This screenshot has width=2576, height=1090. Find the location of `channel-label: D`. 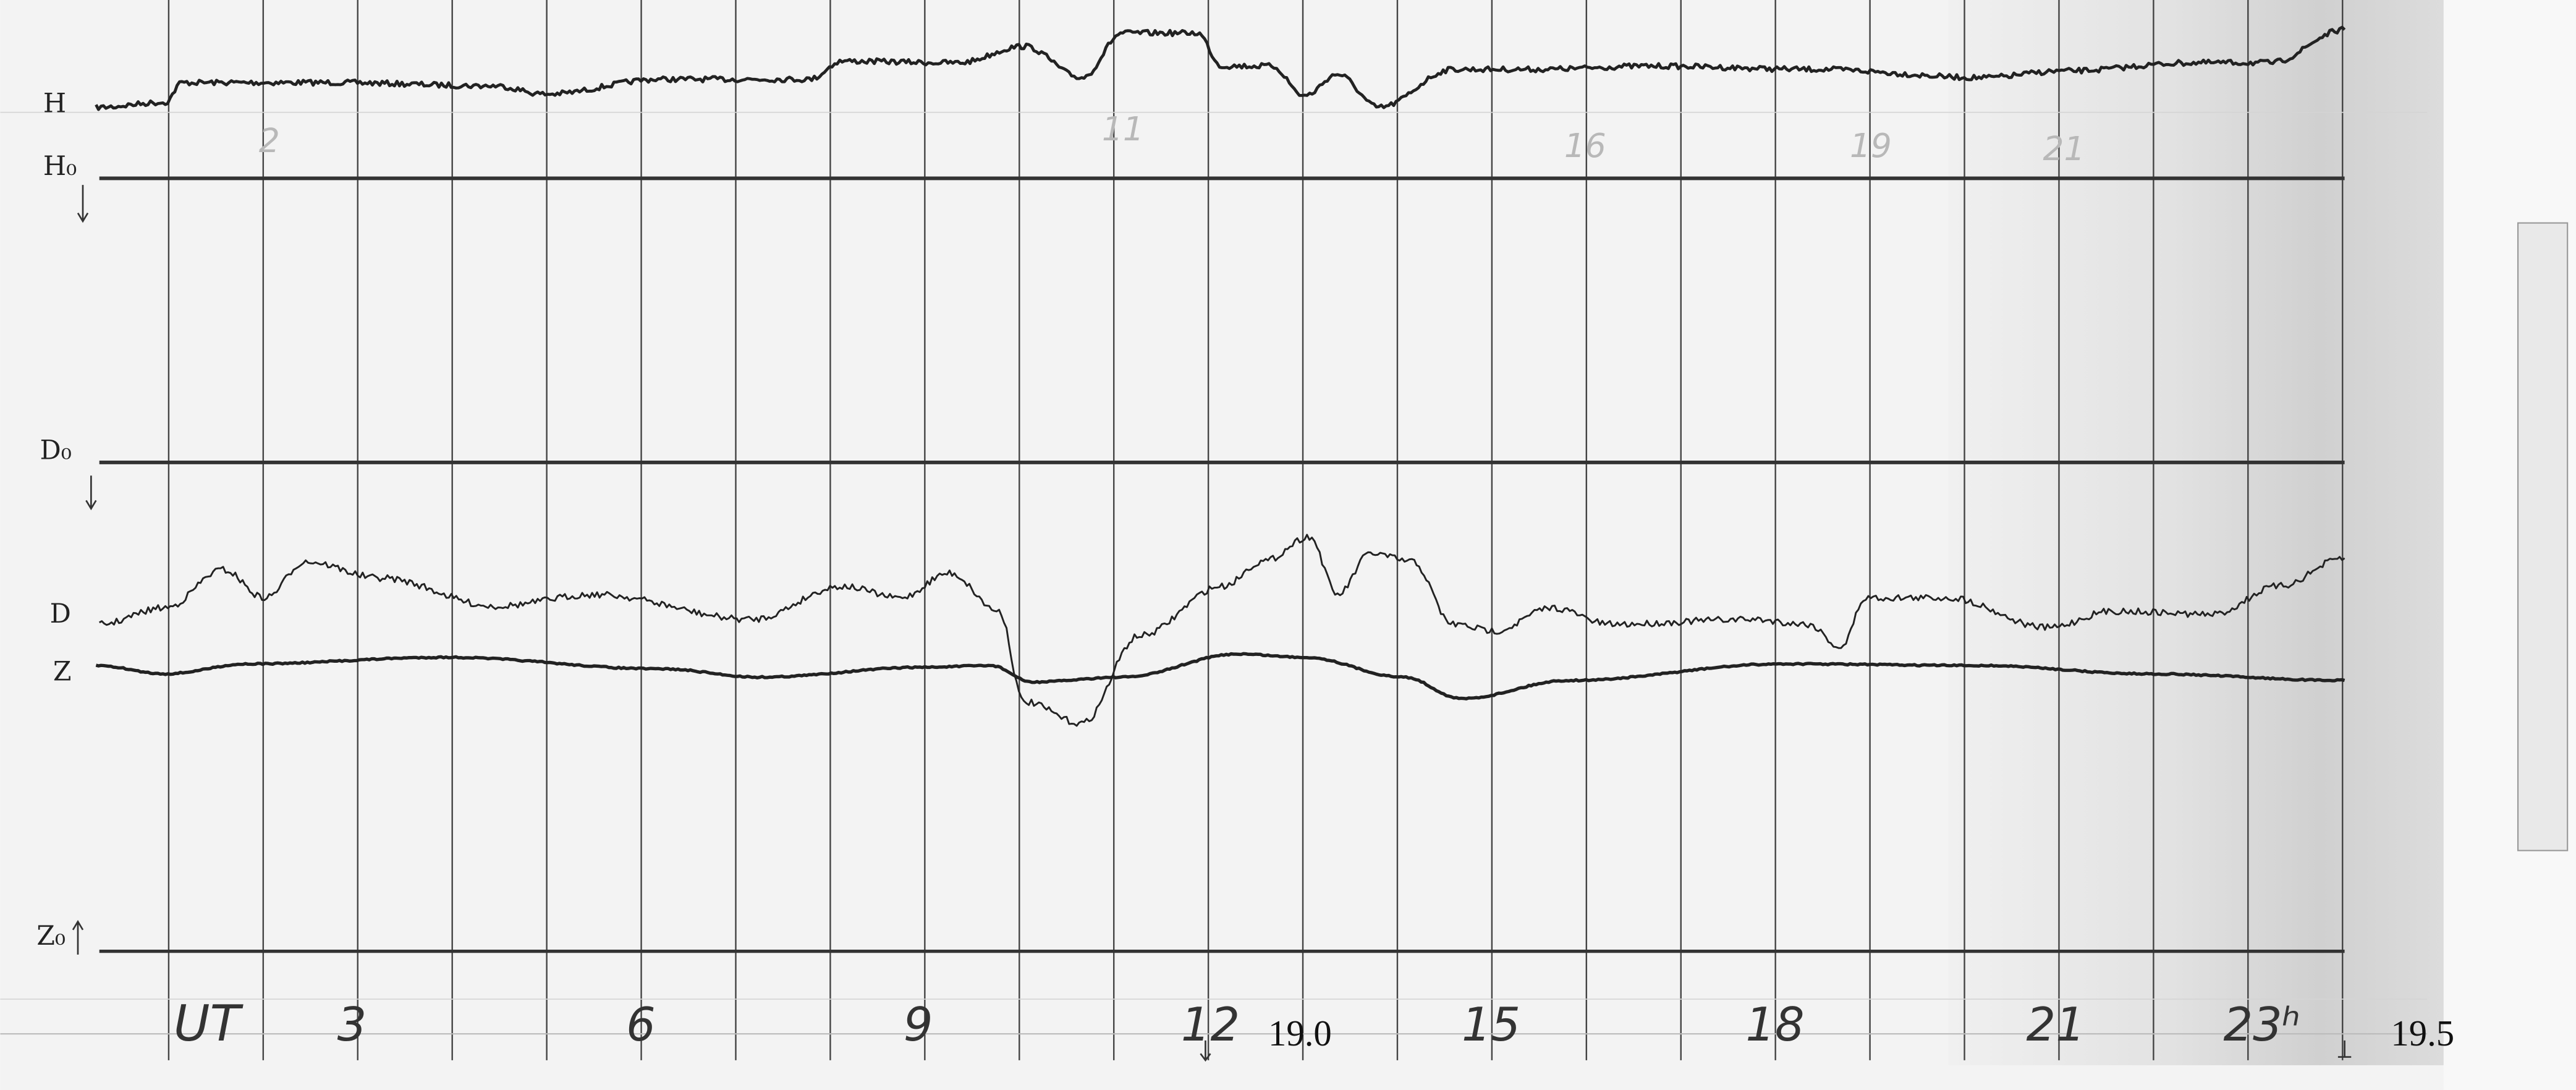

channel-label: D is located at coordinates (60, 613).